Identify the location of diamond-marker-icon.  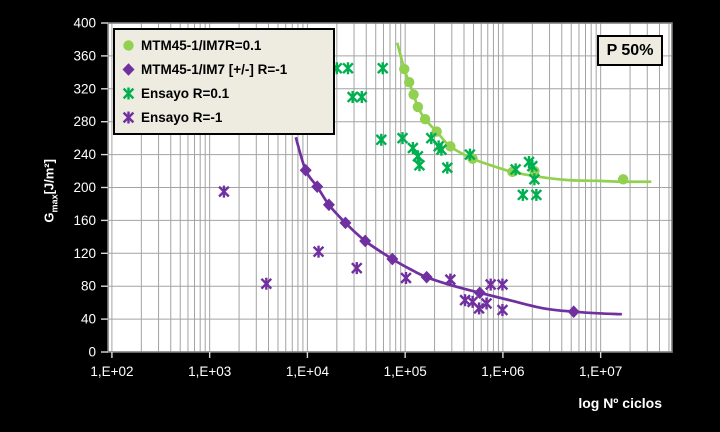
(128, 69).